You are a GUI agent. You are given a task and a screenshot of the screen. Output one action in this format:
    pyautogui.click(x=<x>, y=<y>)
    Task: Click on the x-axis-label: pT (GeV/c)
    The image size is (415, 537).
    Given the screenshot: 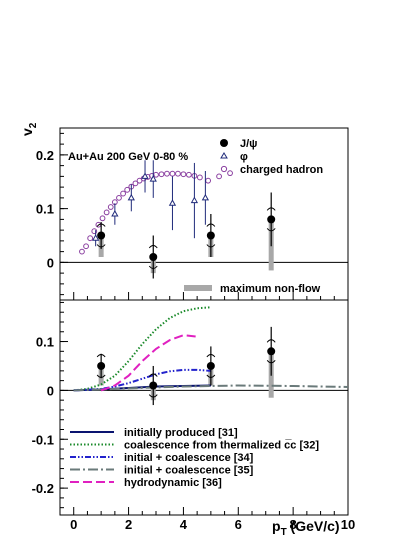 What is the action you would take?
    pyautogui.click(x=306, y=527)
    